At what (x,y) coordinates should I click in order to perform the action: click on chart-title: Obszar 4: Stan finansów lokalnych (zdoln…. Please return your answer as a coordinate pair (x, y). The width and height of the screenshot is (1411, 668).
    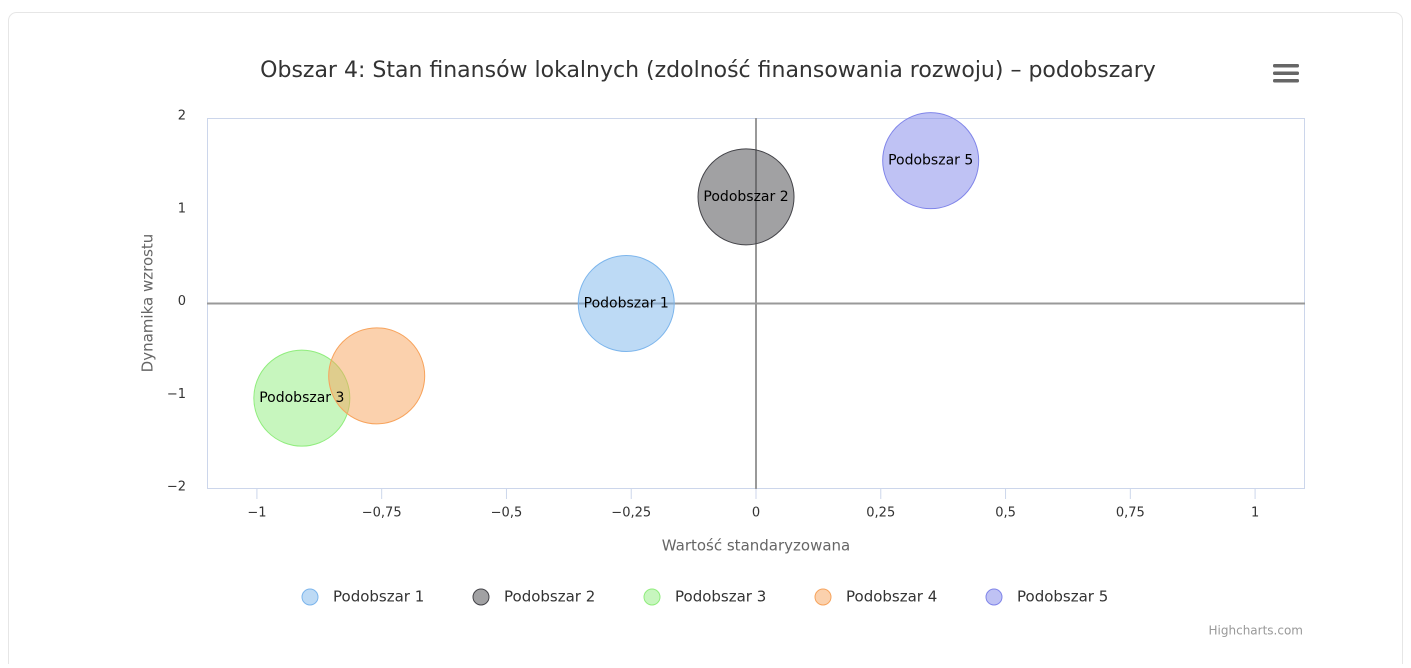
    Looking at the image, I should click on (708, 70).